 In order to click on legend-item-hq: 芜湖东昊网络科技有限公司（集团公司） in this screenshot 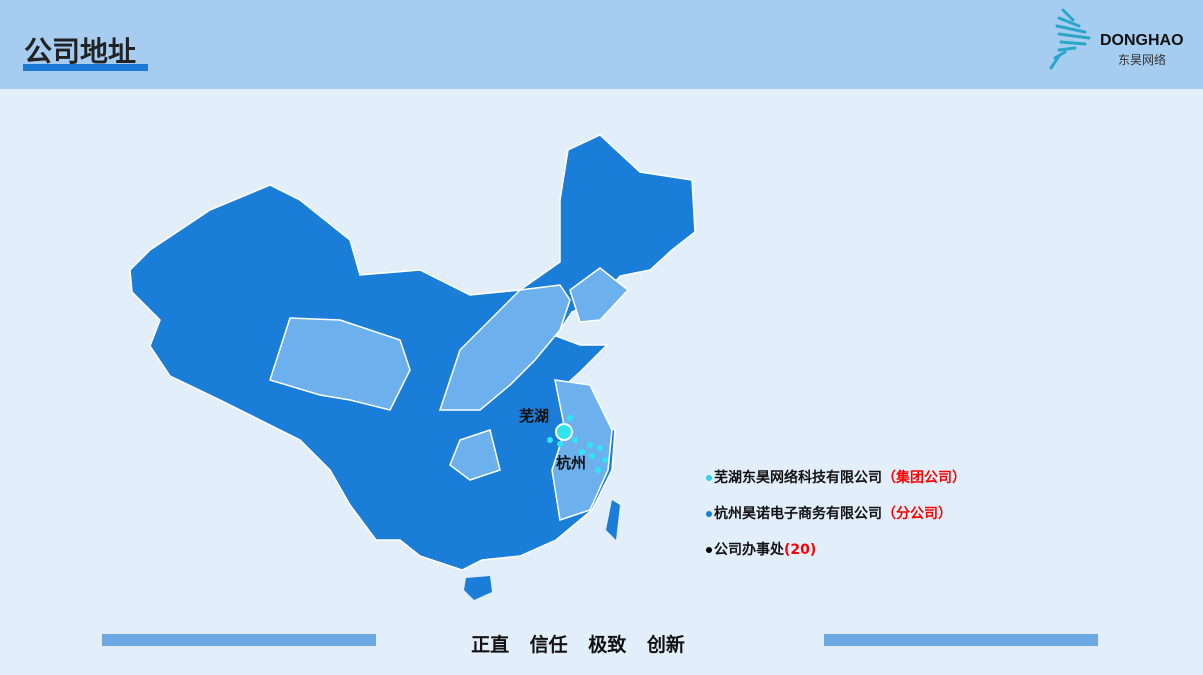, I will do `click(836, 477)`.